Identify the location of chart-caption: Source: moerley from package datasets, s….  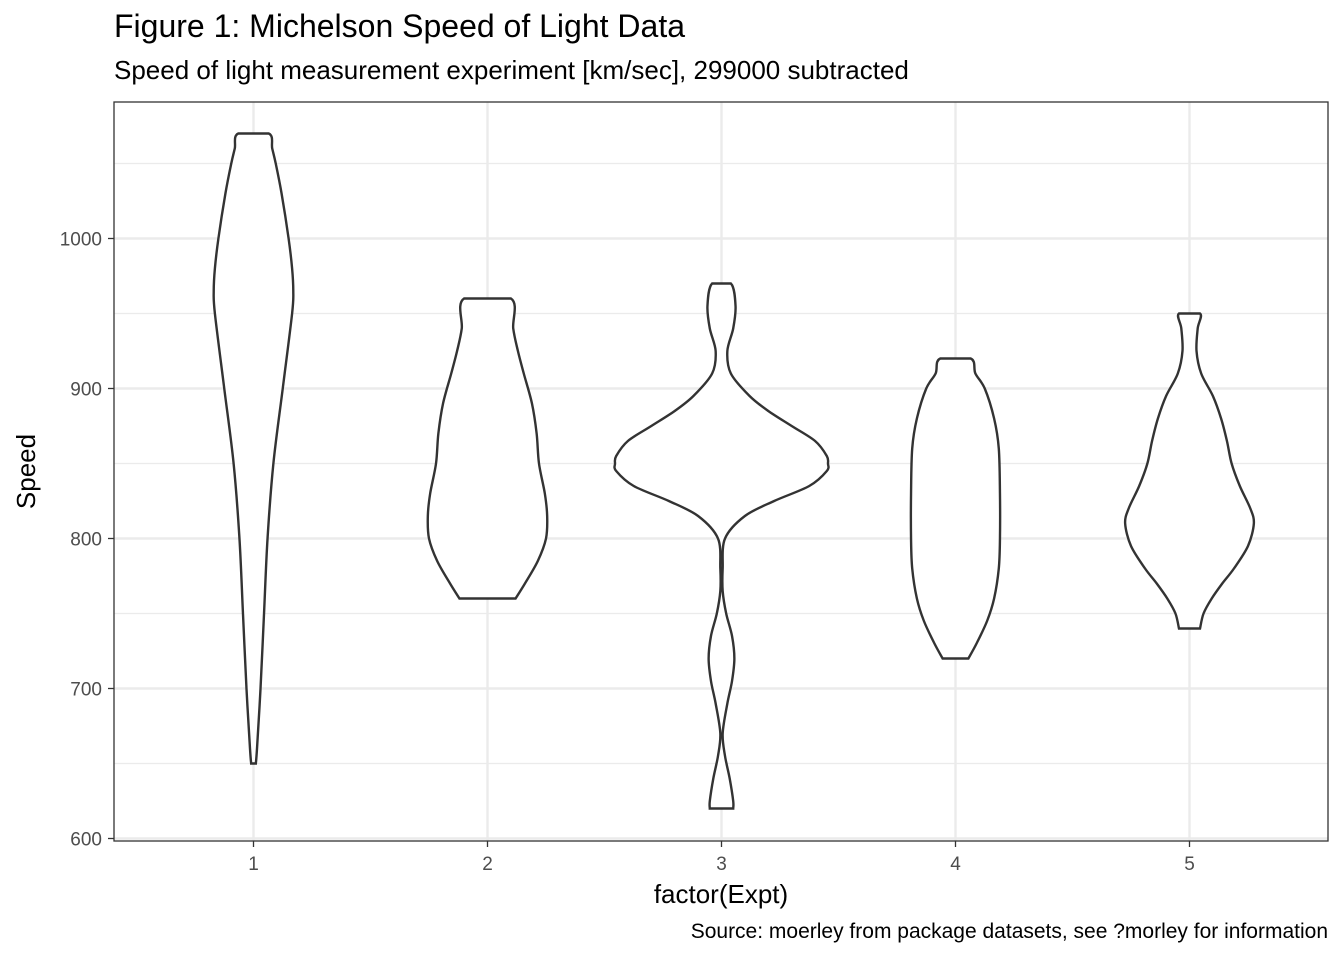
(1009, 931).